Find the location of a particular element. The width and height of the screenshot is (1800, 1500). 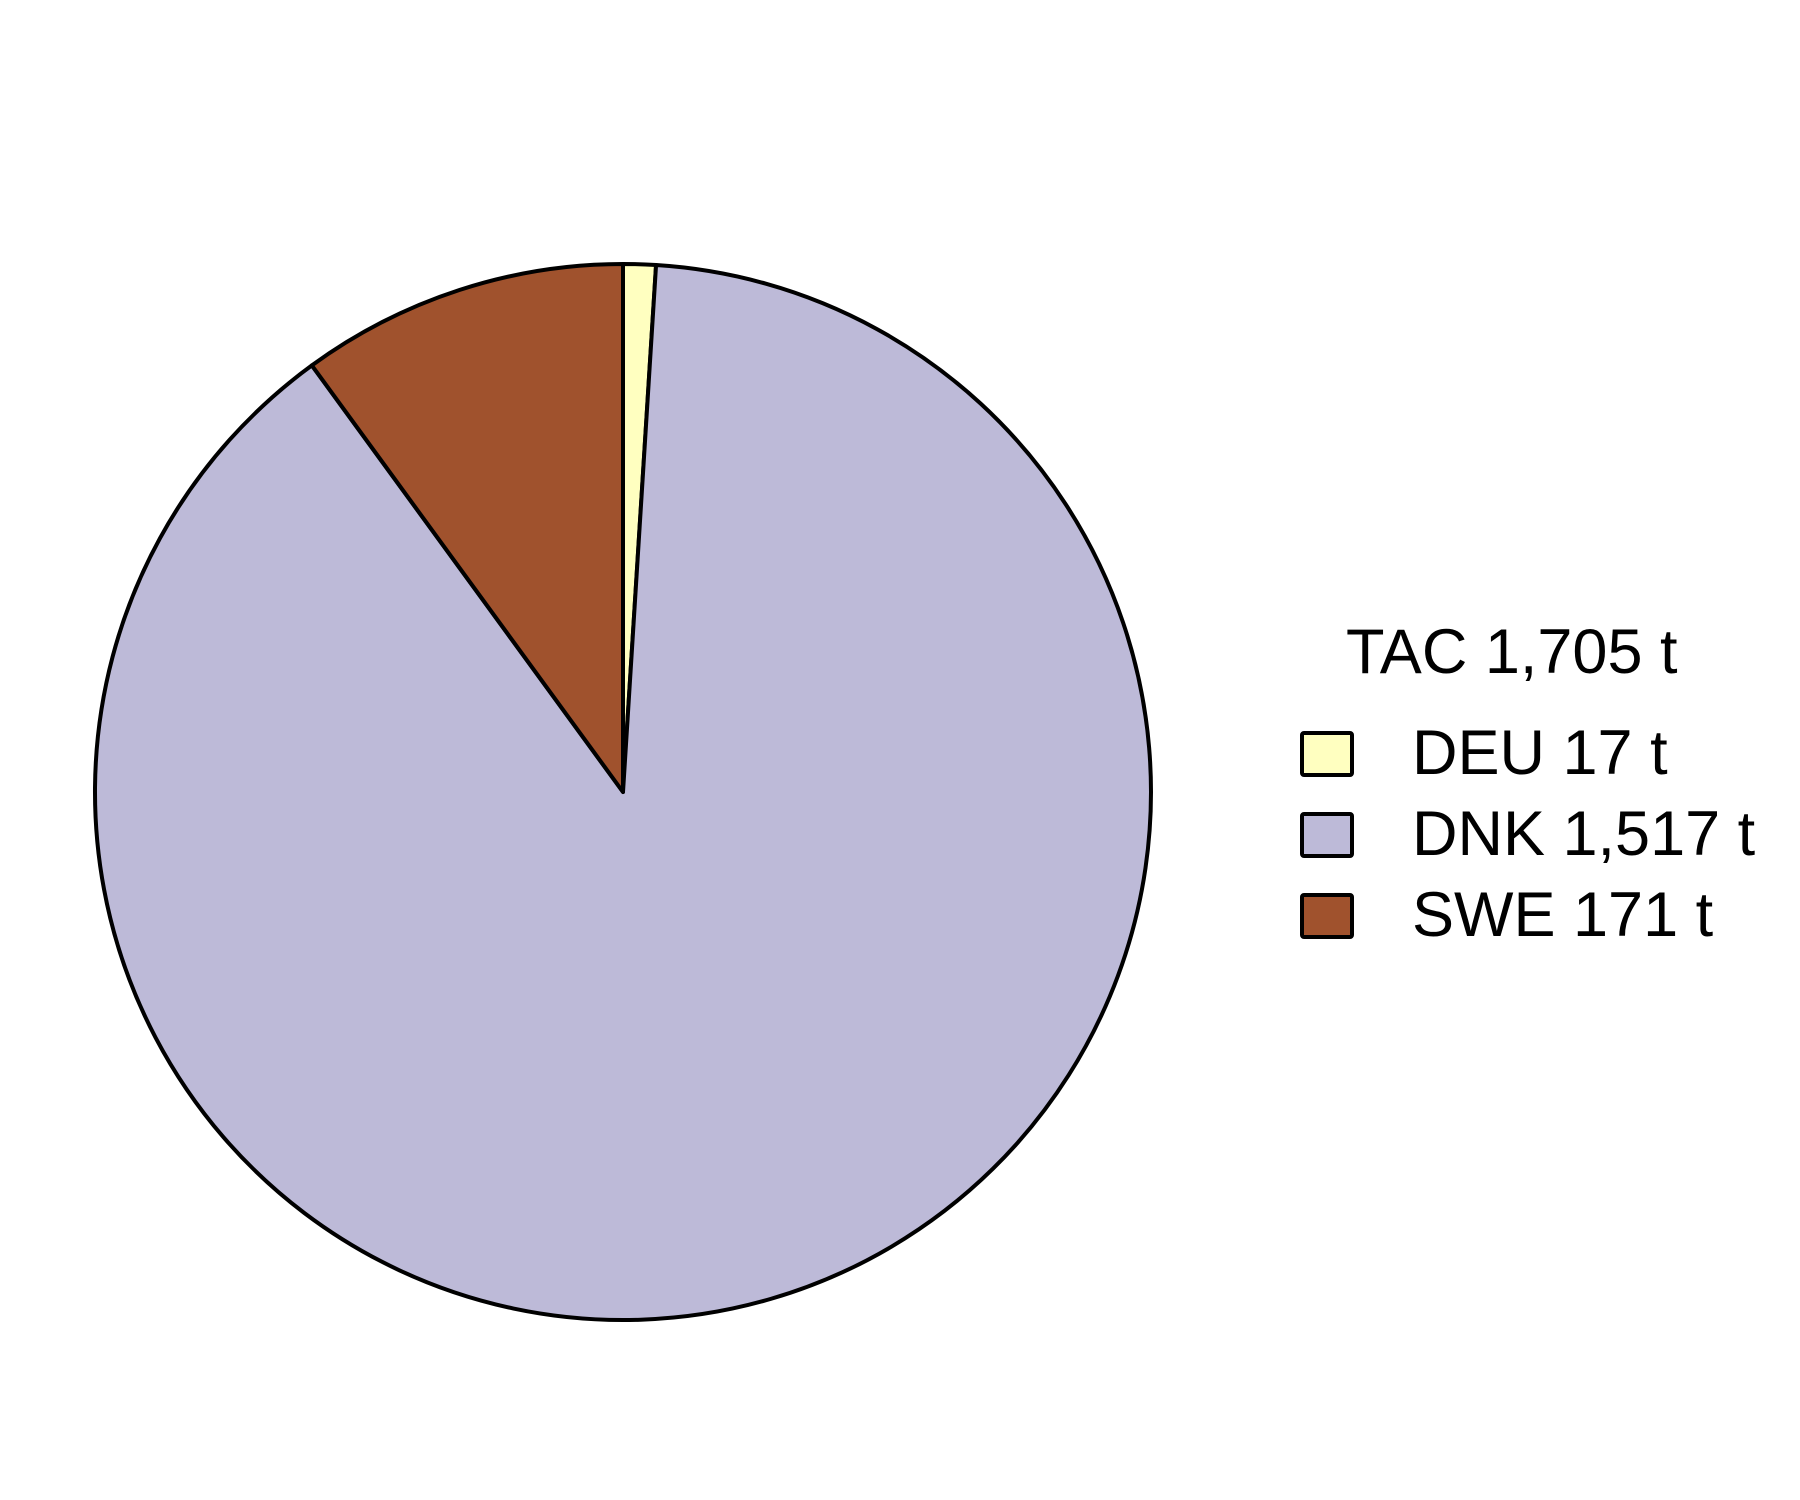

legend-swatch-dnk is located at coordinates (1327, 835).